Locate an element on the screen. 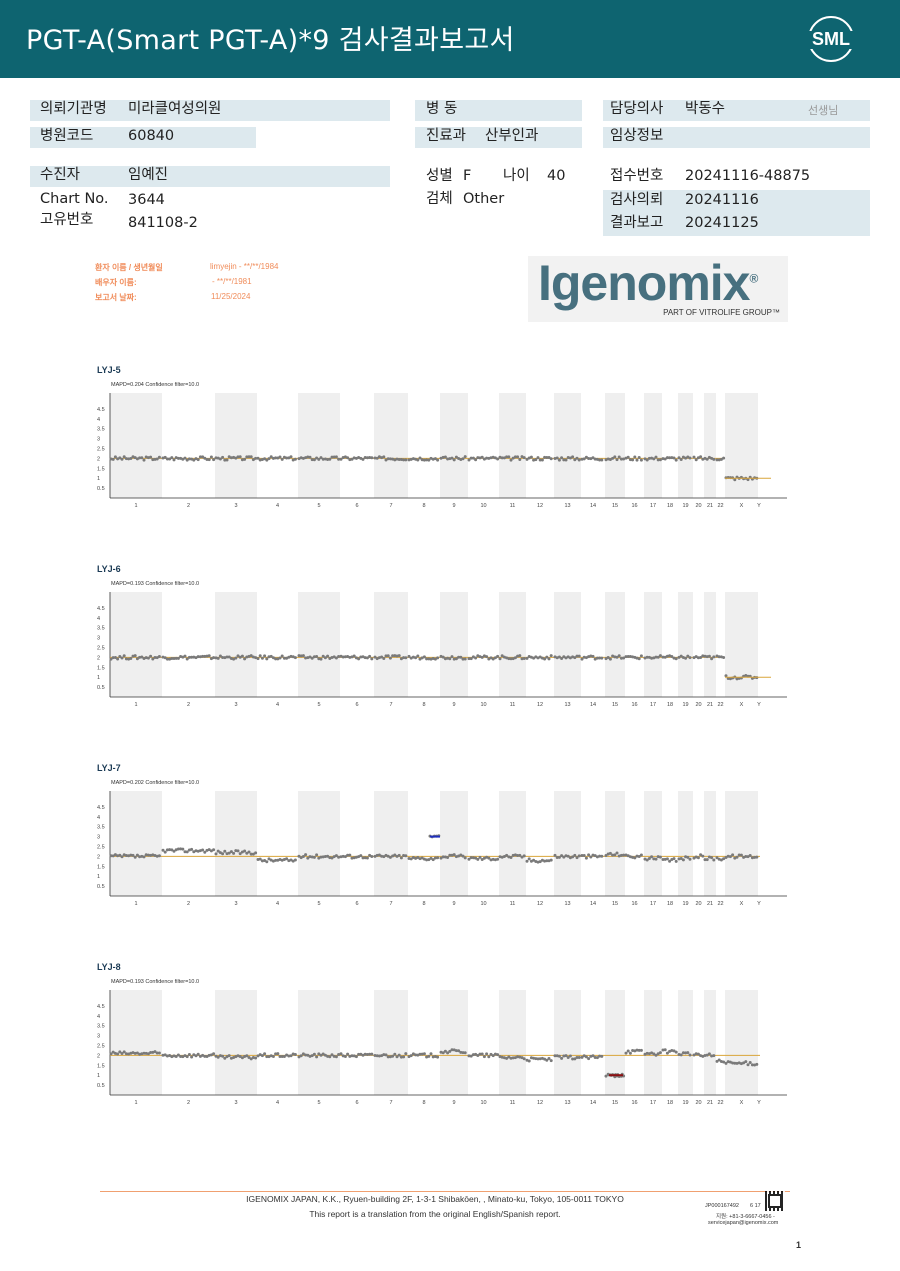 This screenshot has width=900, height=1271. patient-bar is located at coordinates (210, 176).